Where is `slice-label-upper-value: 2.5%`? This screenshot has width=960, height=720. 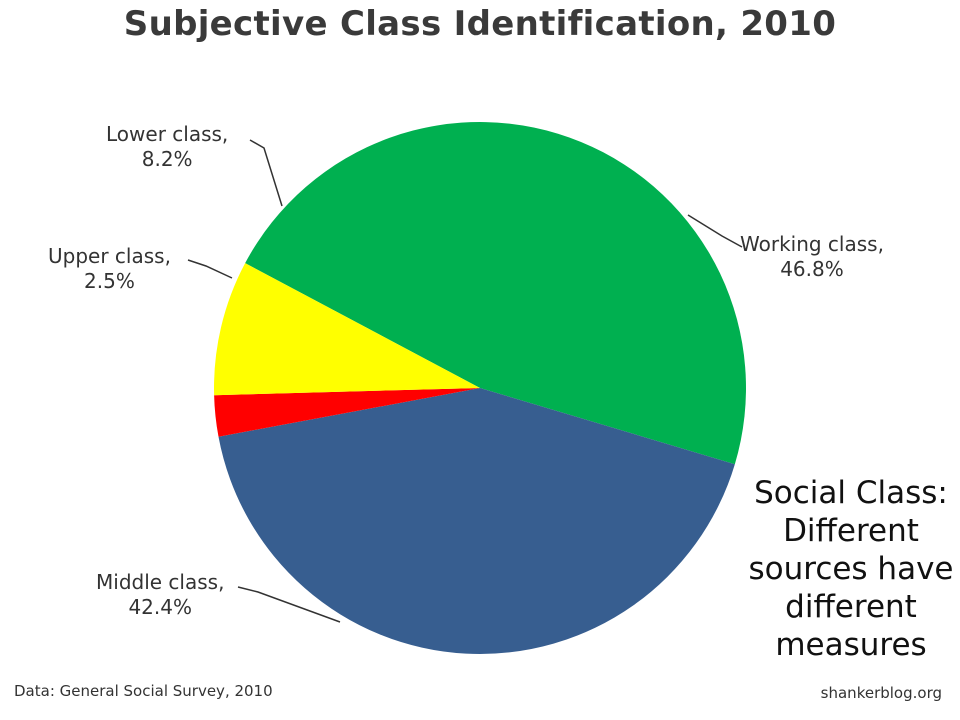 slice-label-upper-value: 2.5% is located at coordinates (109, 281).